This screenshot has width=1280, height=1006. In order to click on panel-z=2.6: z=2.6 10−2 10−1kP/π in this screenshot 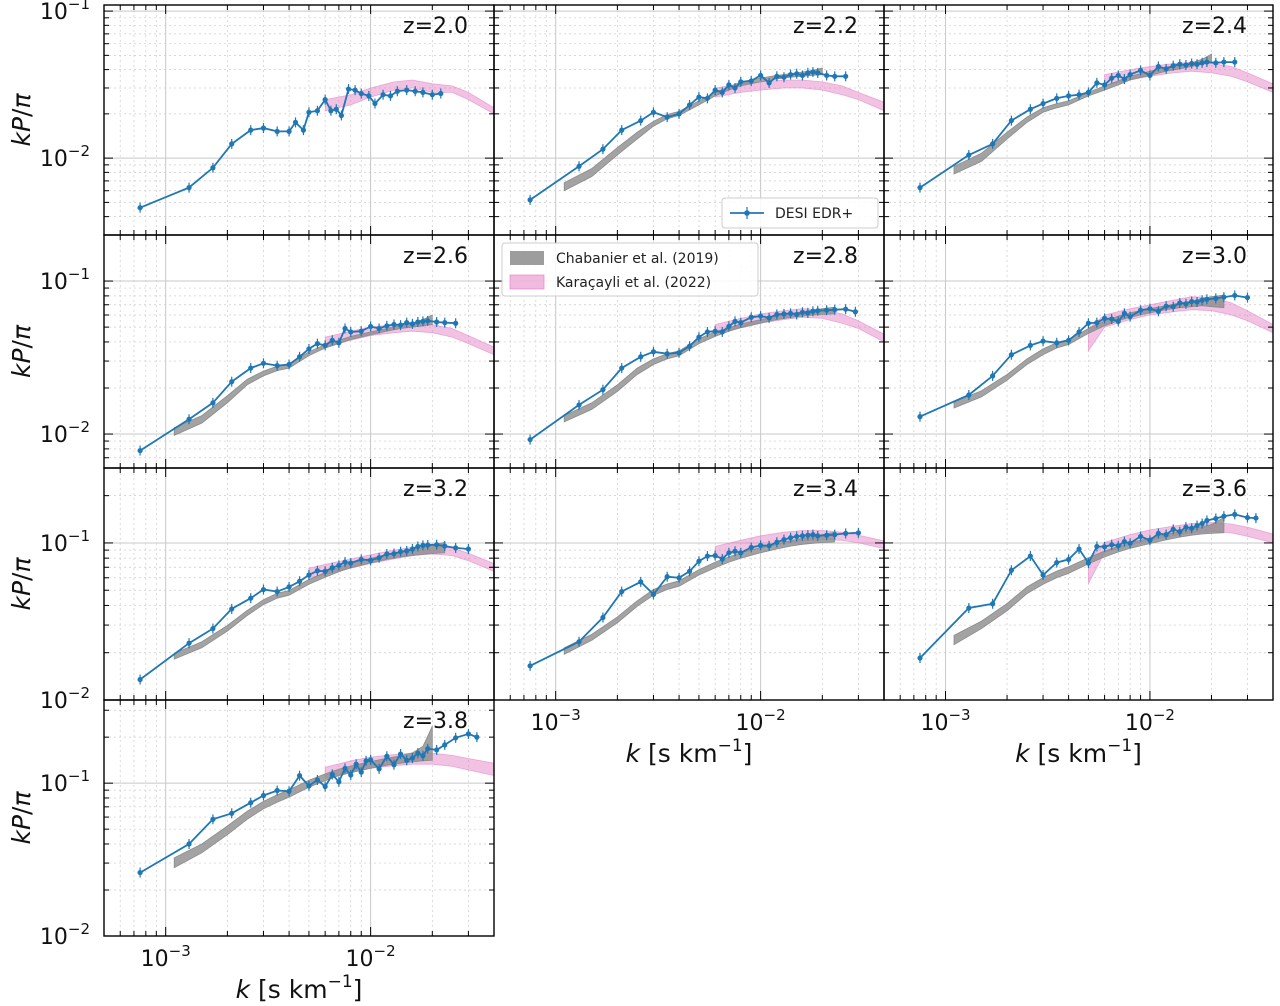, I will do `click(251, 351)`.